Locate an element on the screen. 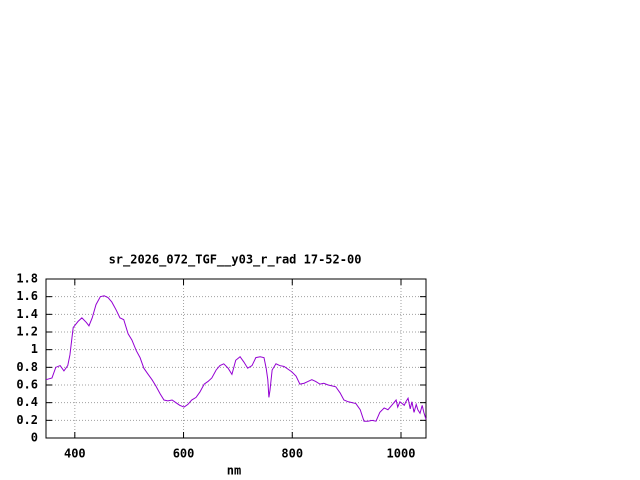  y-tick-label: 1.6 is located at coordinates (27, 296).